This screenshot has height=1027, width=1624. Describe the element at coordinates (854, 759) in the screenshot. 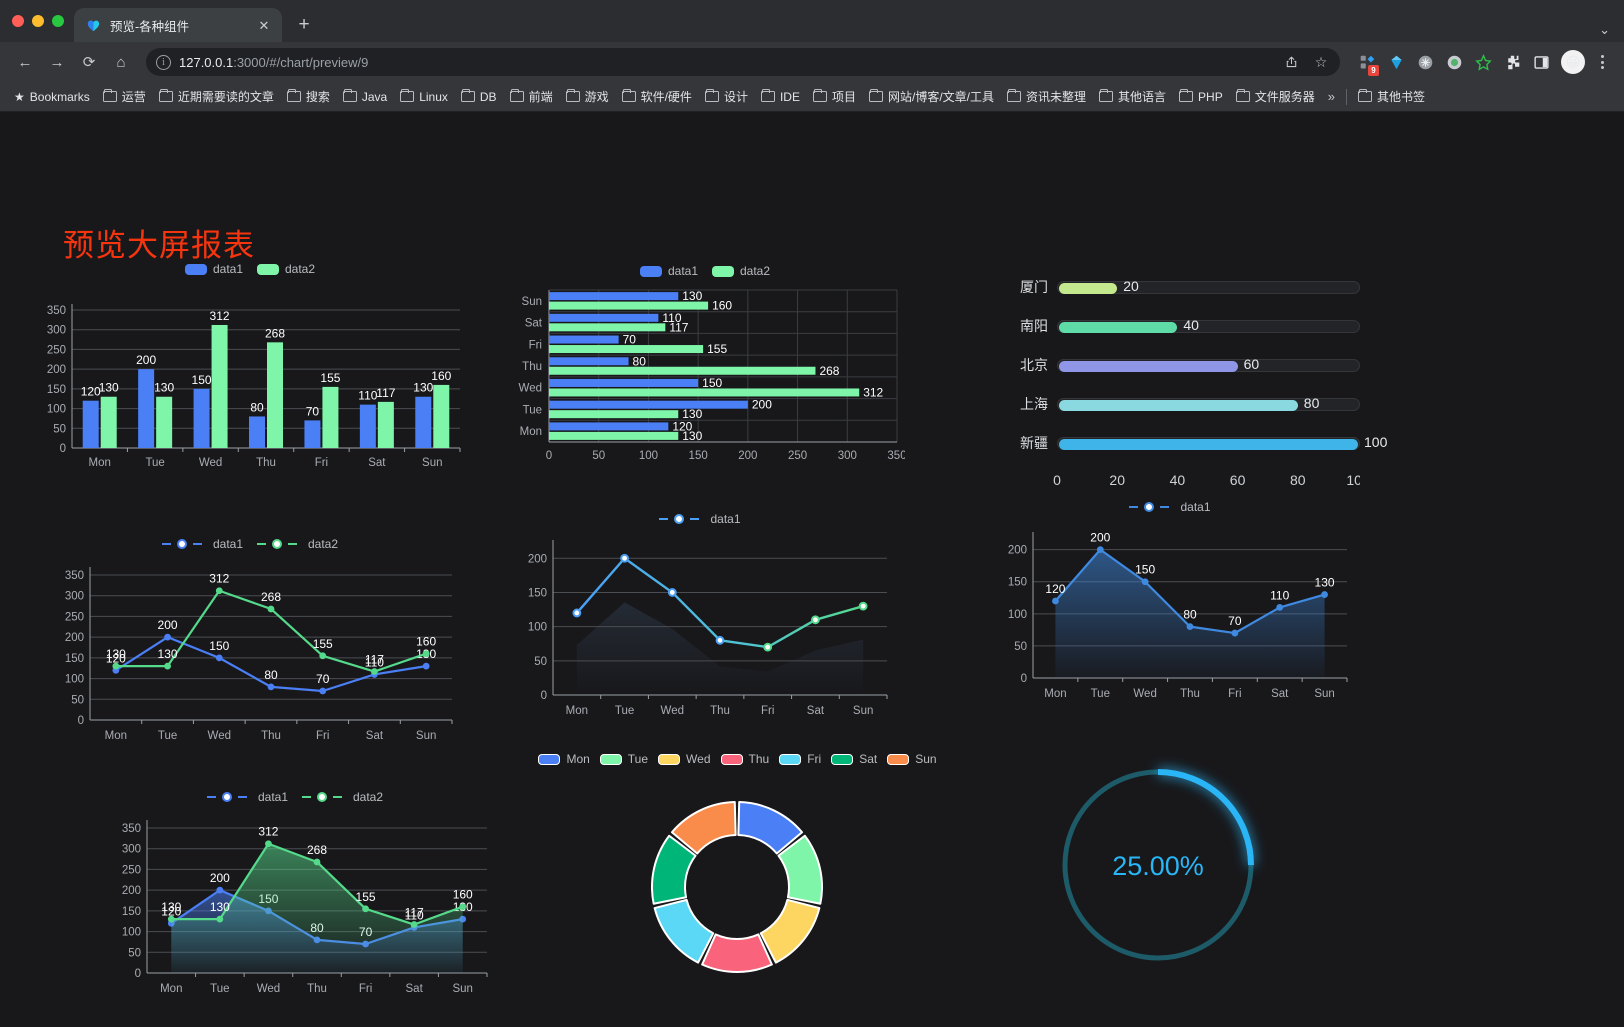

I see `legend-item-sat: Sat` at that location.